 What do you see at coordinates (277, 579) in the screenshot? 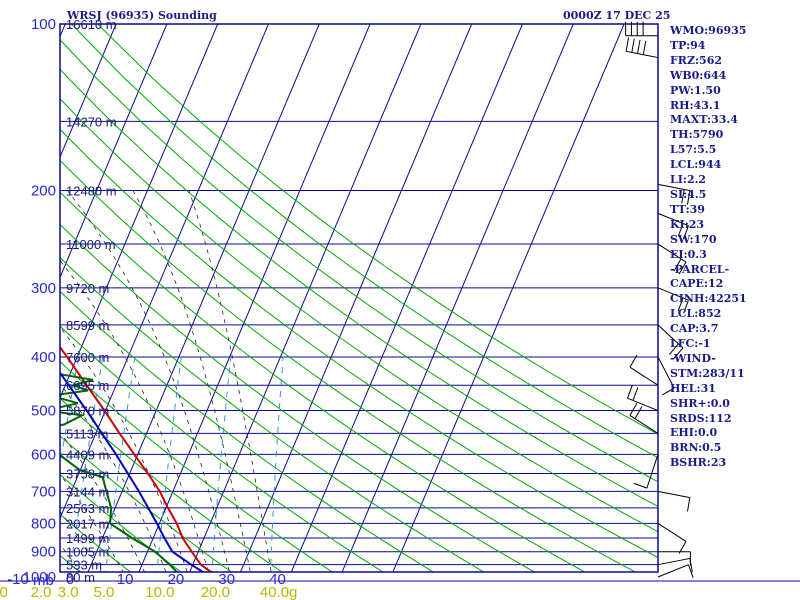
I see `temperature-label-12: 40` at bounding box center [277, 579].